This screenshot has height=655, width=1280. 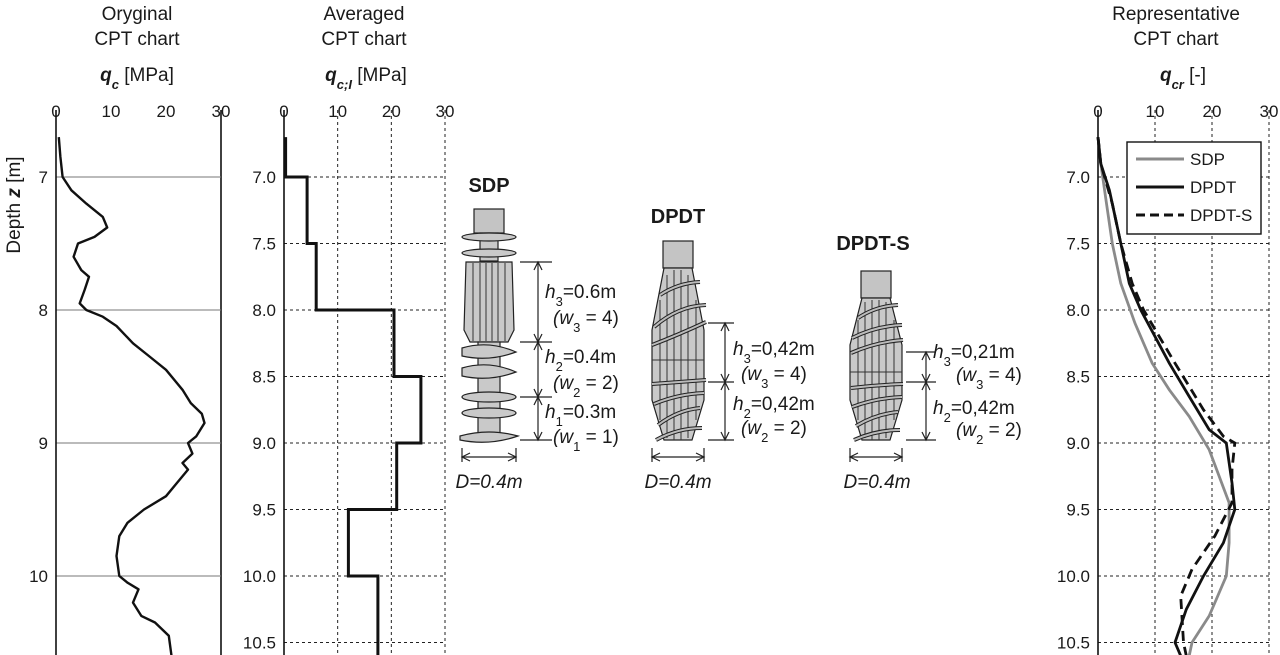 I want to click on panel3-xtick: 20, so click(x=1212, y=111).